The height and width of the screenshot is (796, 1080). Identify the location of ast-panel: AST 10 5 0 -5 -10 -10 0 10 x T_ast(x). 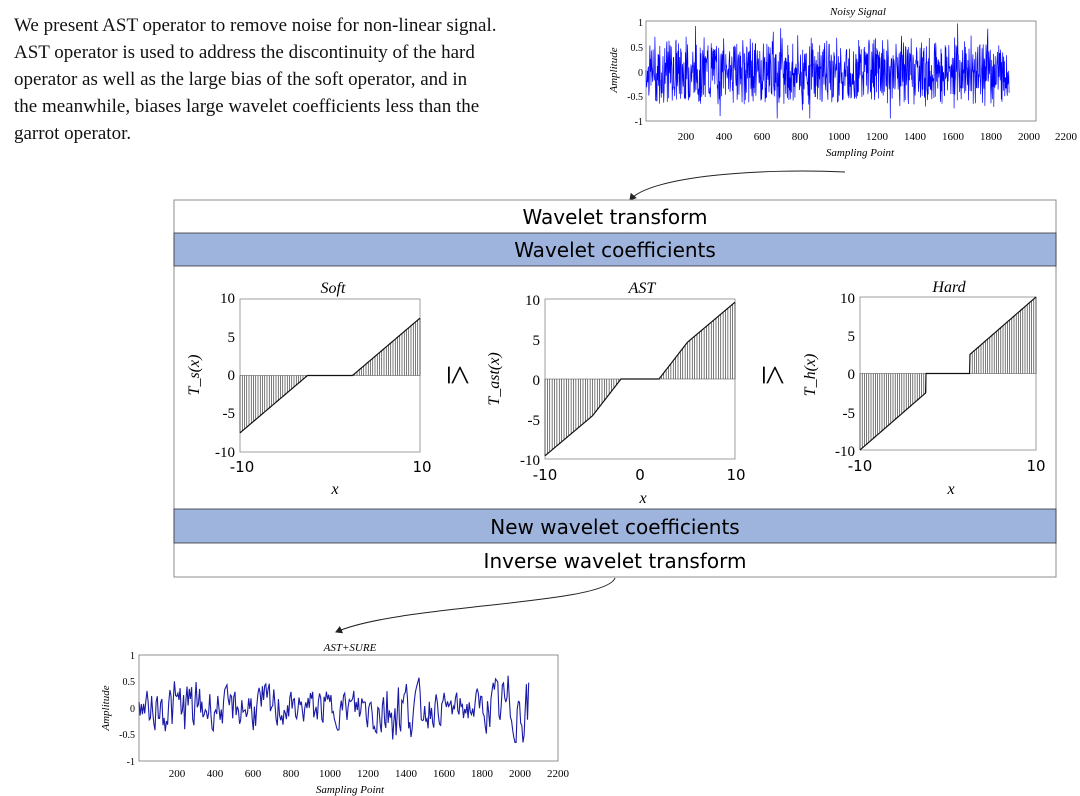
(616, 393).